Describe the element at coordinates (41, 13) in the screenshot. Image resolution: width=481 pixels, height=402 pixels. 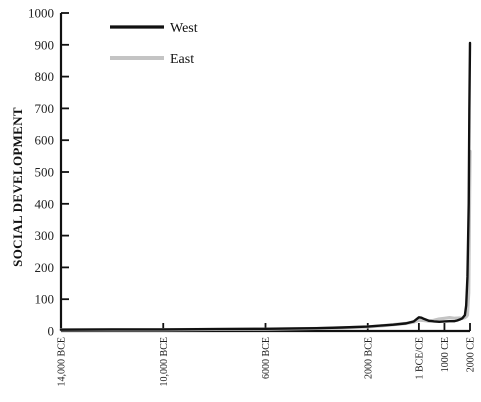
I see `y-tick-label: 1000` at that location.